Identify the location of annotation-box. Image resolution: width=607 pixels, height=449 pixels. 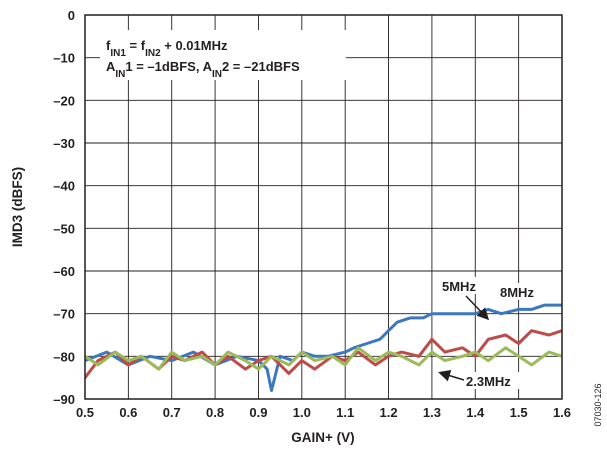
(223, 55).